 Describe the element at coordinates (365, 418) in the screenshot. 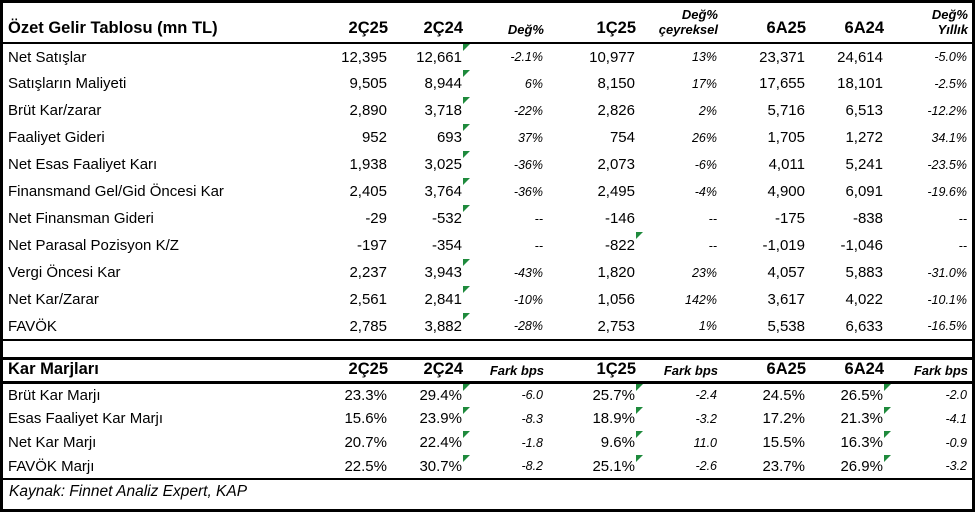

I see `value-cell: 15.6%` at that location.